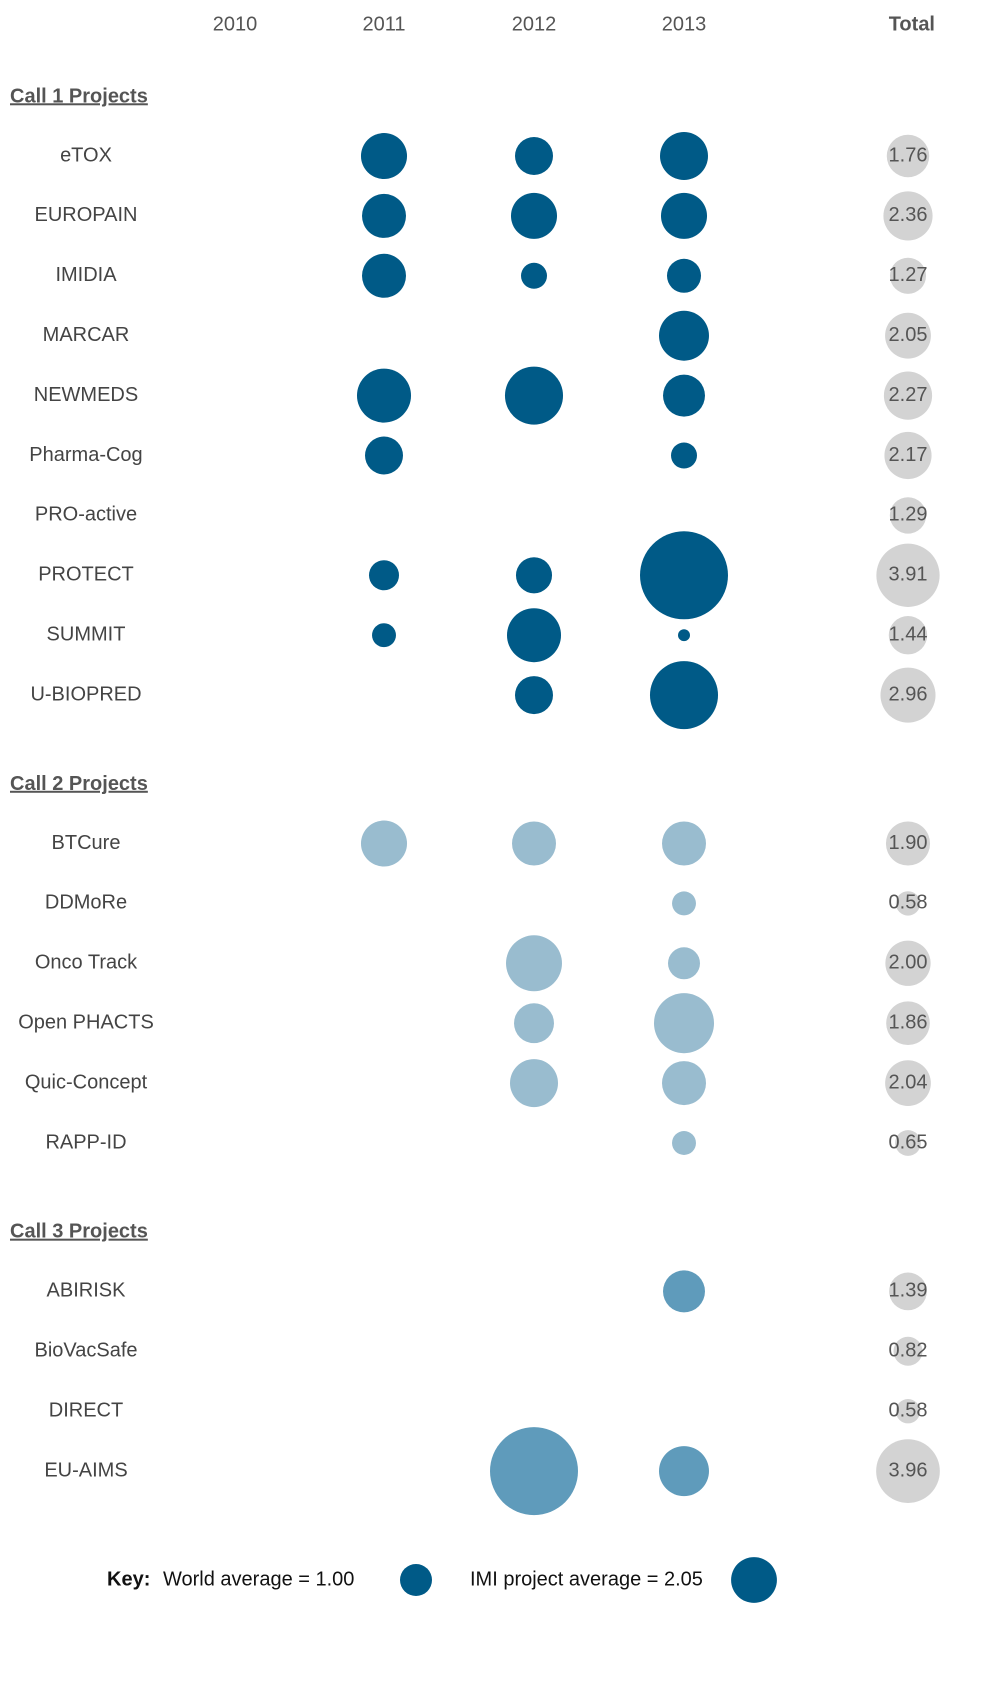  I want to click on group-heading: Call 2 Projects, so click(79, 784).